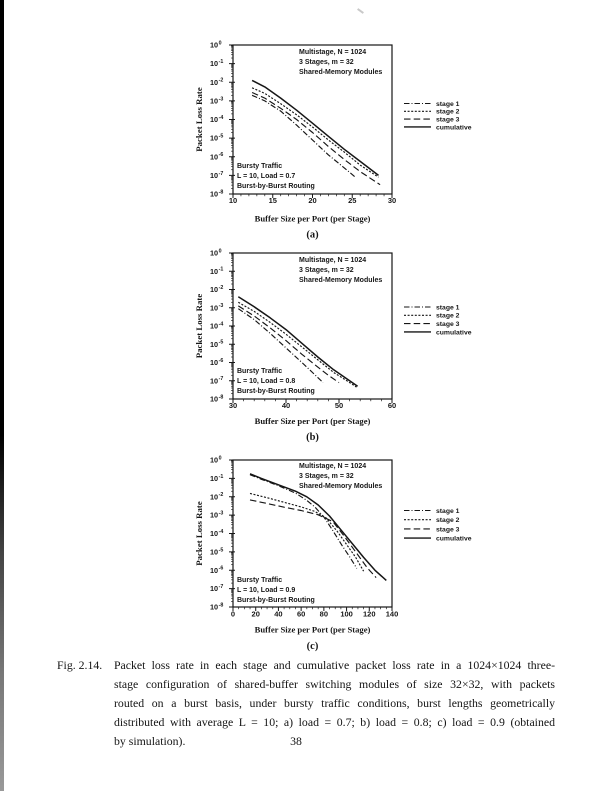  What do you see at coordinates (273, 200) in the screenshot?
I see `x-tick-label: 15` at bounding box center [273, 200].